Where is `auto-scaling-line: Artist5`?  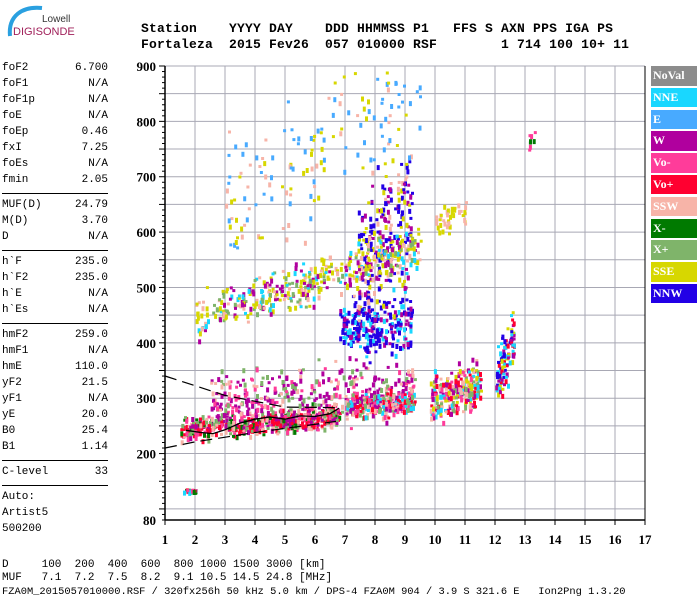
auto-scaling-line: Artist5 is located at coordinates (25, 513).